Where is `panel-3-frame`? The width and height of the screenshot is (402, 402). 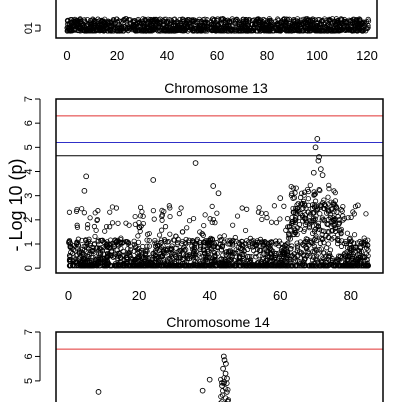
panel-3-frame is located at coordinates (219, 366).